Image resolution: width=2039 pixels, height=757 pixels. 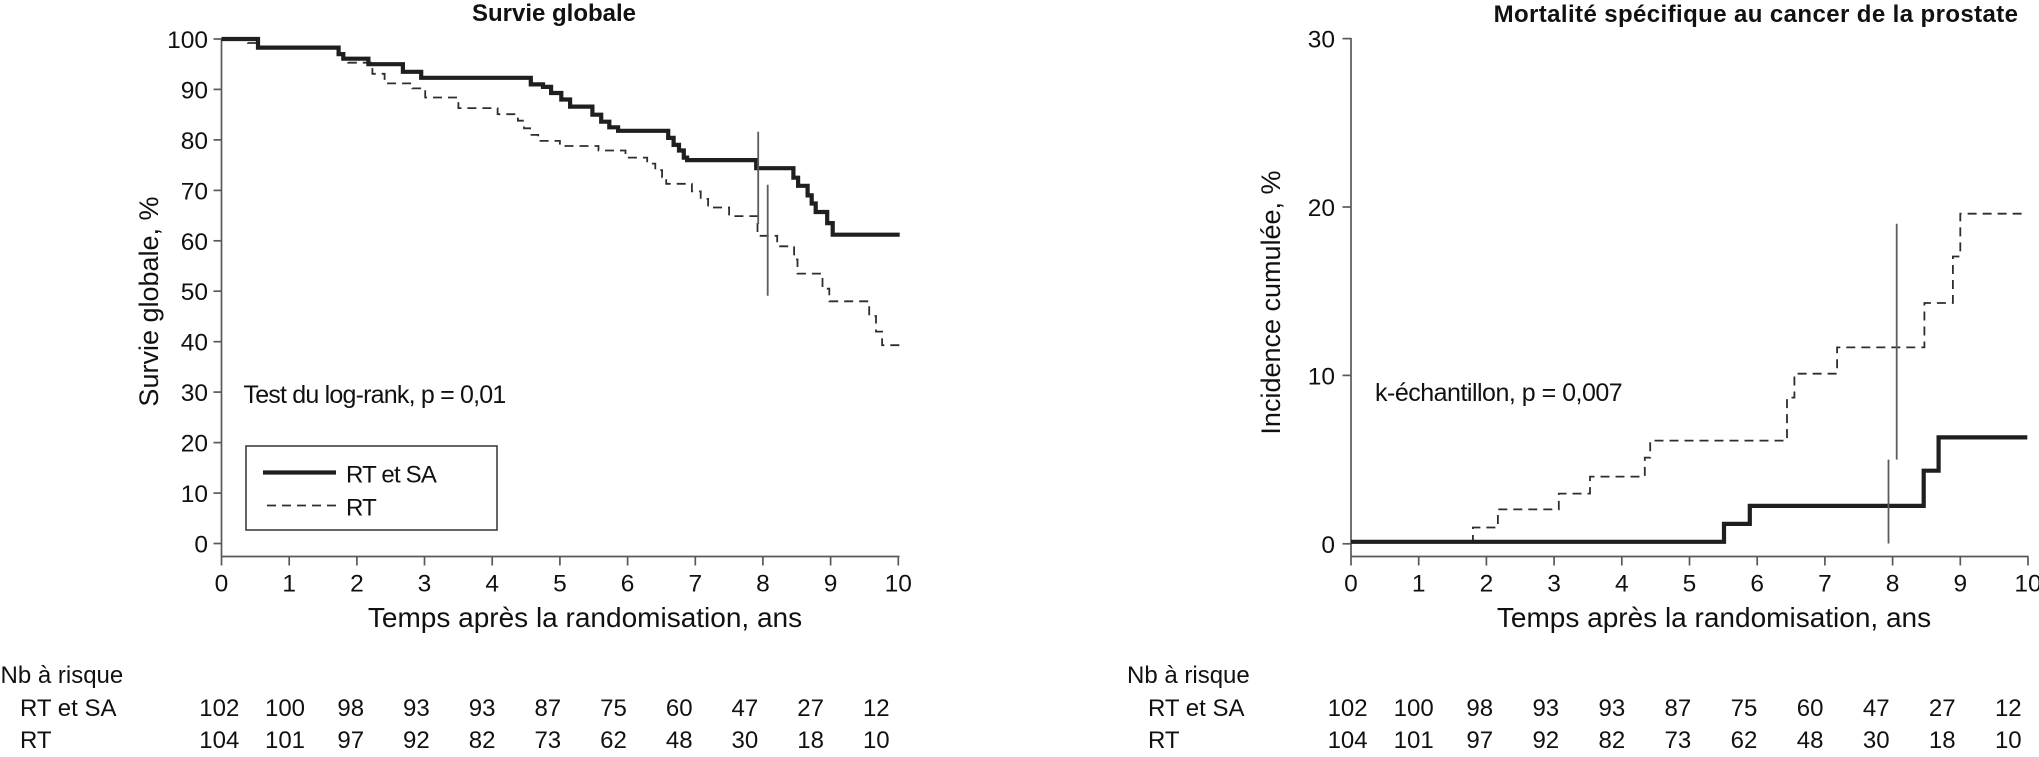 I want to click on svg-text: 90, so click(x=194, y=90).